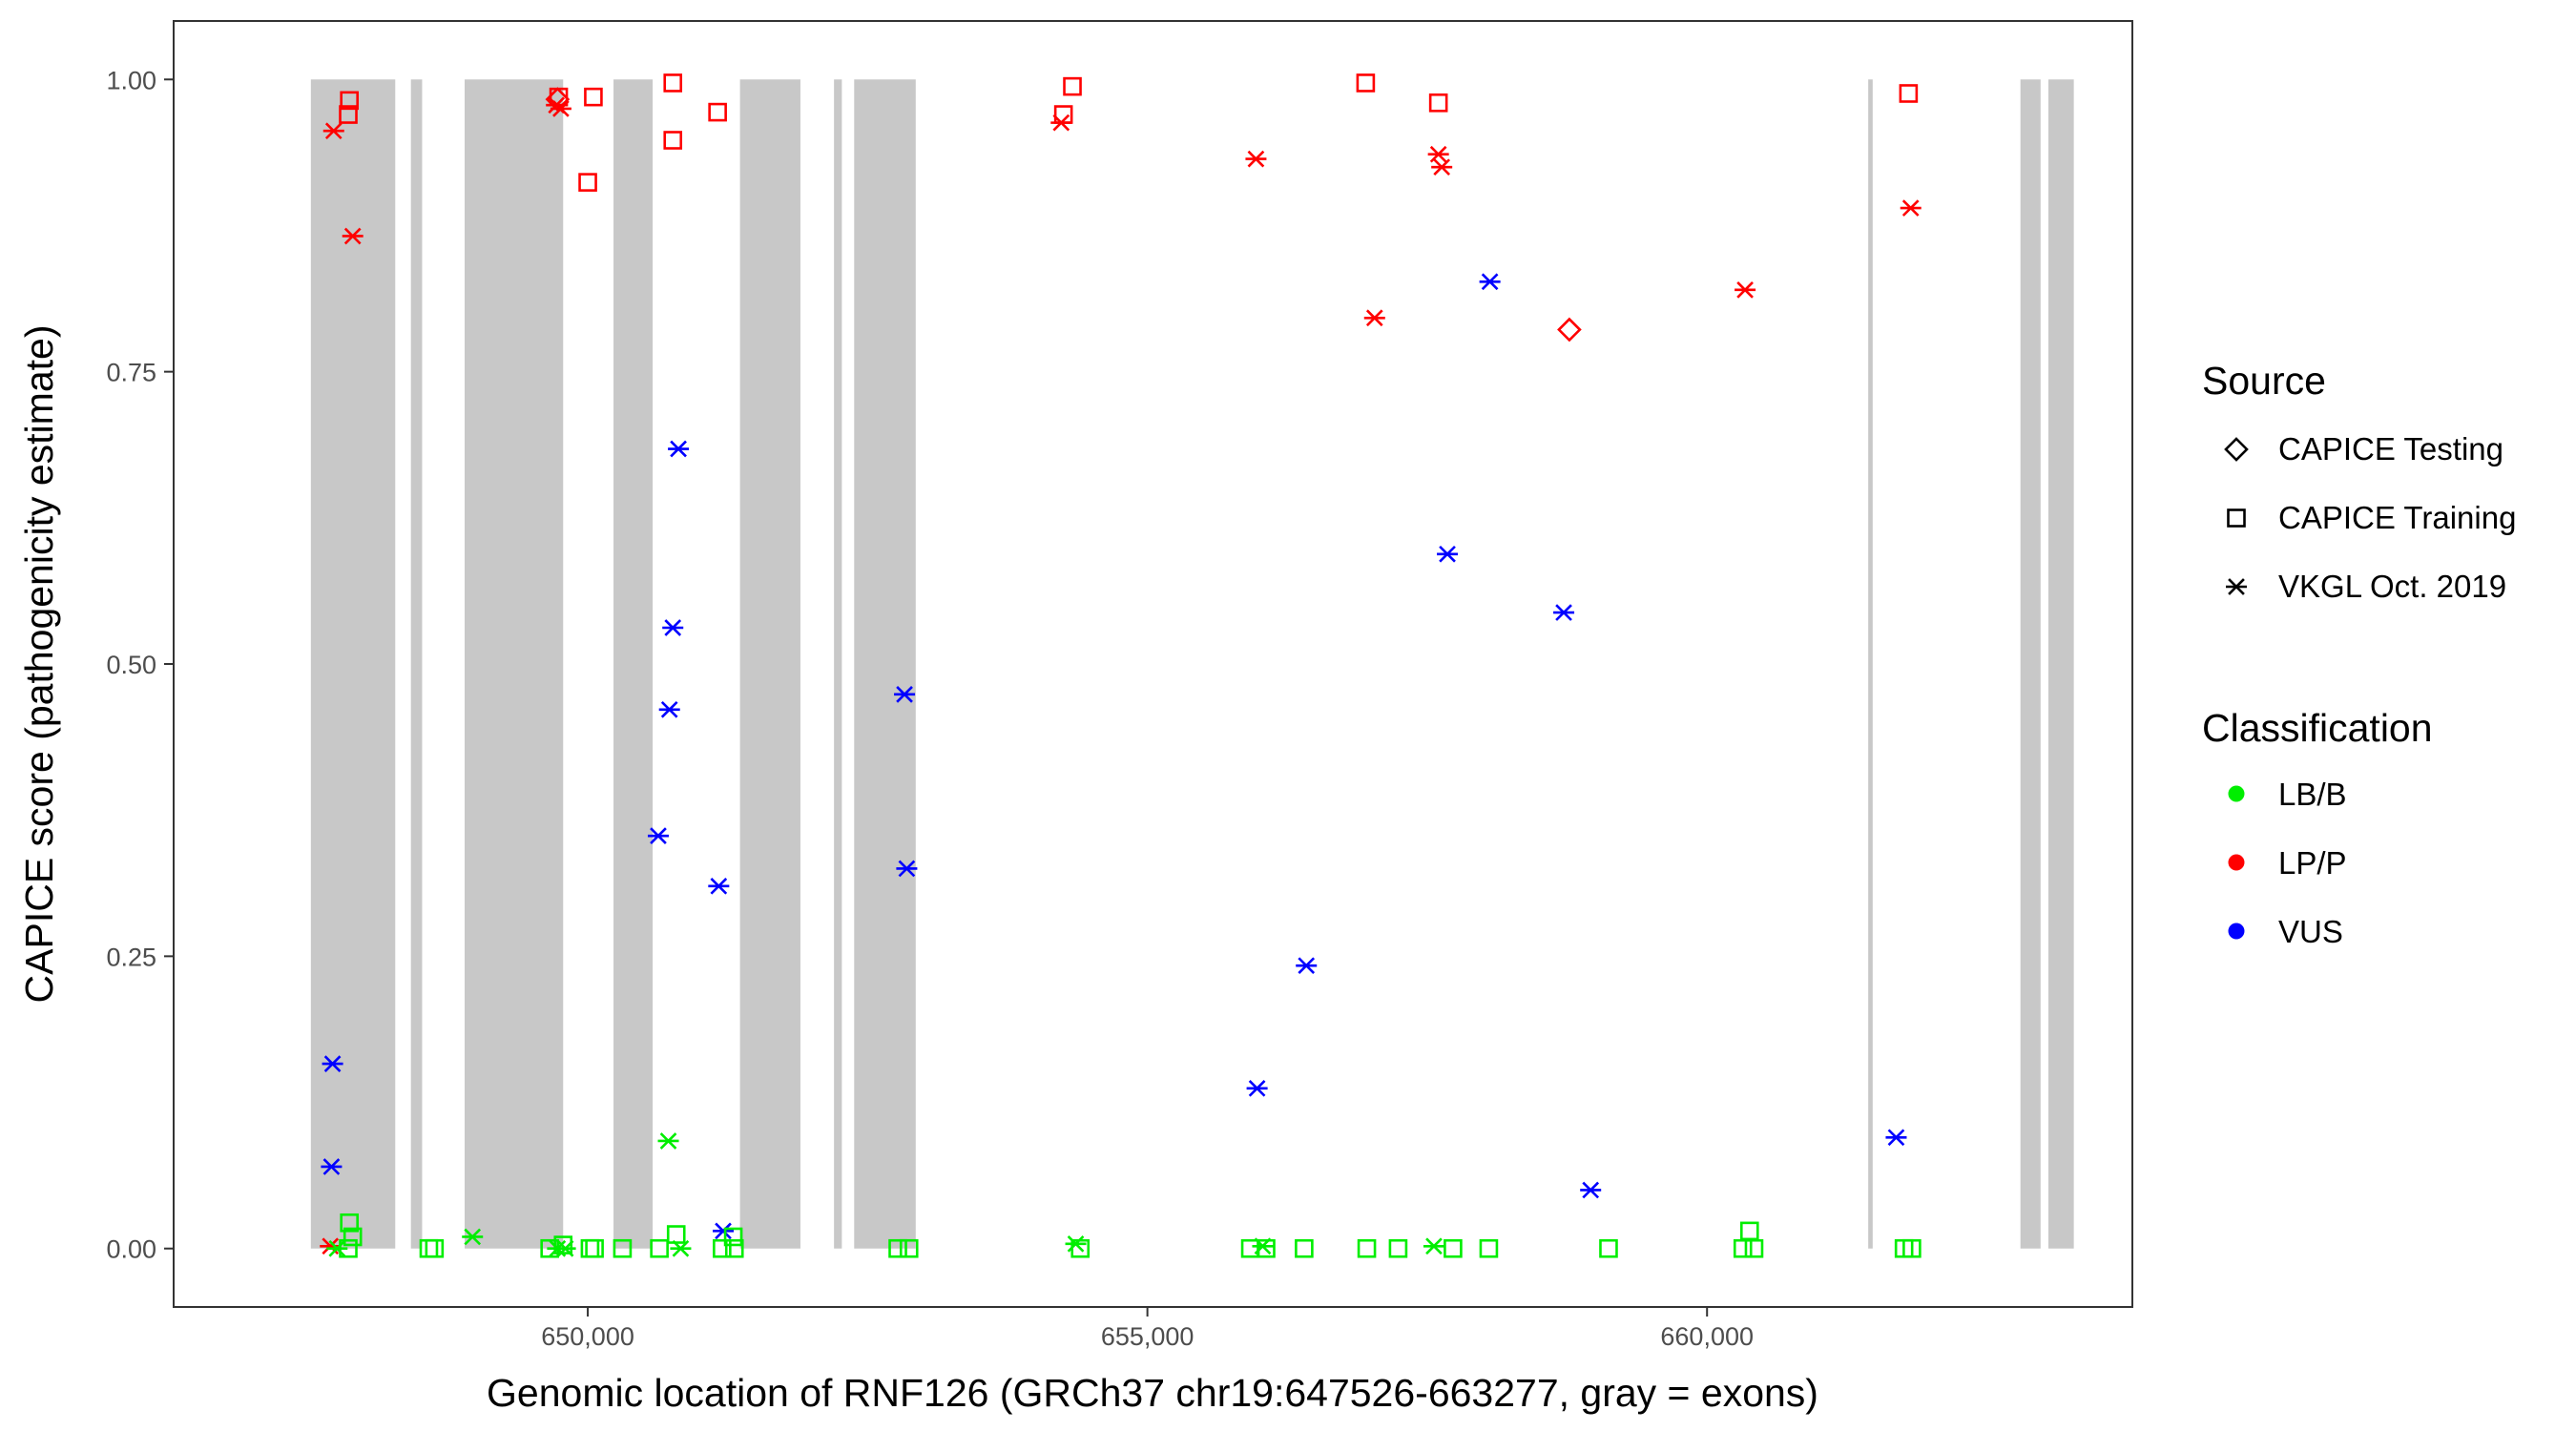  What do you see at coordinates (2236, 862) in the screenshot?
I see `red-dot-icon` at bounding box center [2236, 862].